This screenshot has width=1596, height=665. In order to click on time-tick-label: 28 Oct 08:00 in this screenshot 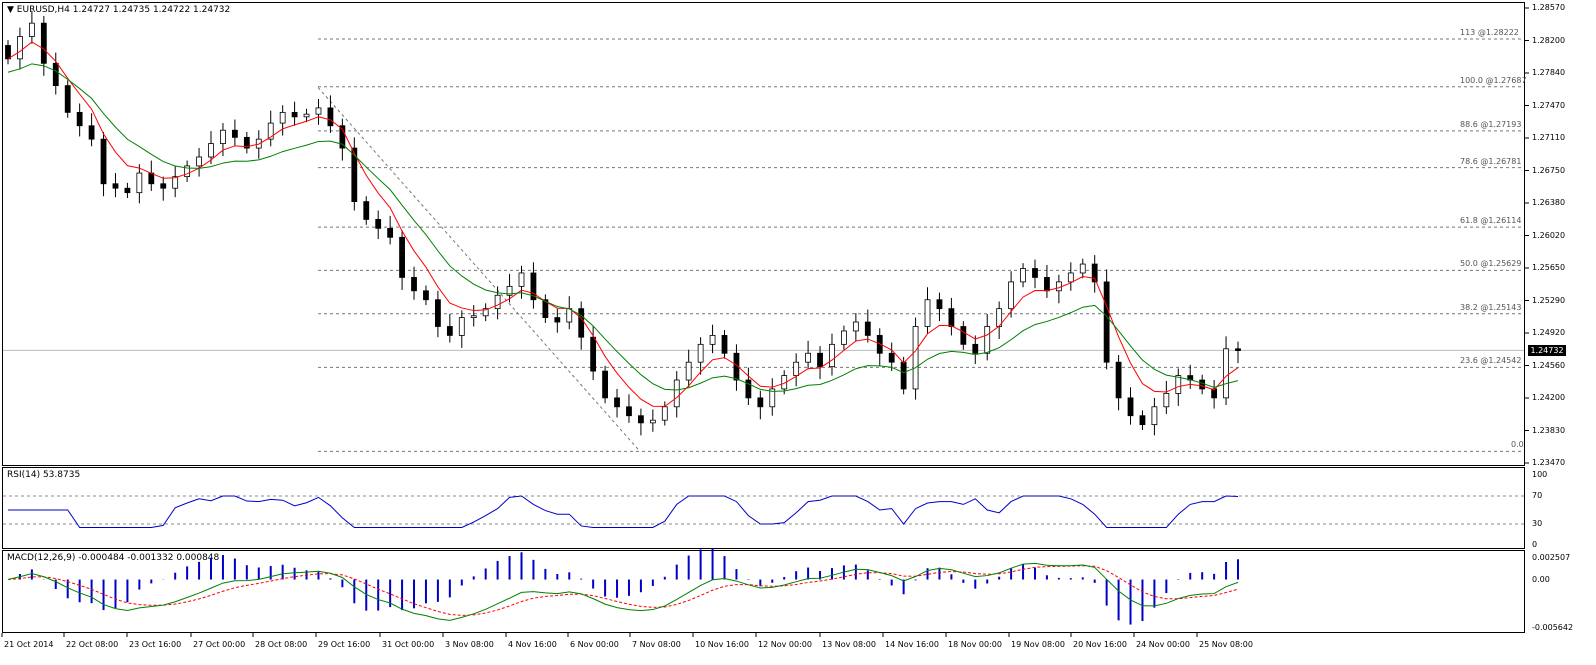, I will do `click(281, 644)`.